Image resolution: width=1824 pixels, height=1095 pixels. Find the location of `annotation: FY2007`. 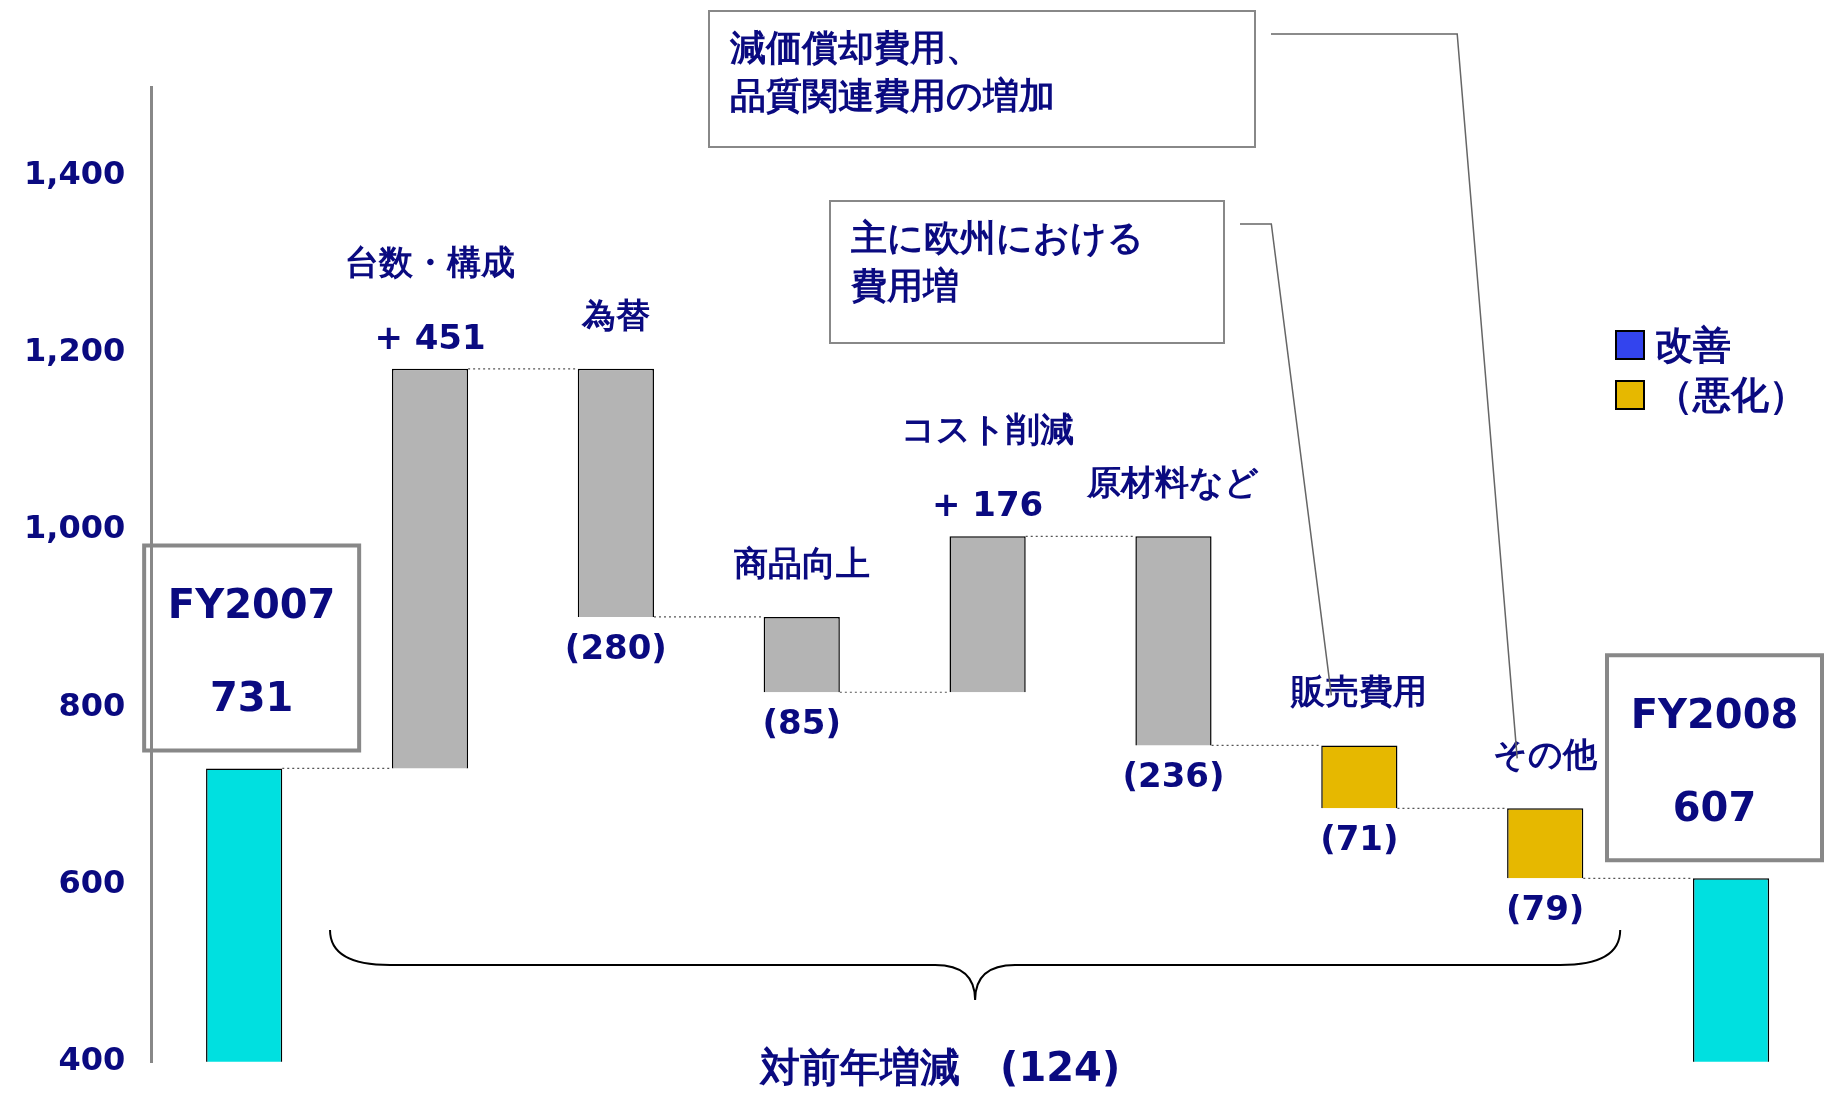

annotation: FY2007 is located at coordinates (251, 603).